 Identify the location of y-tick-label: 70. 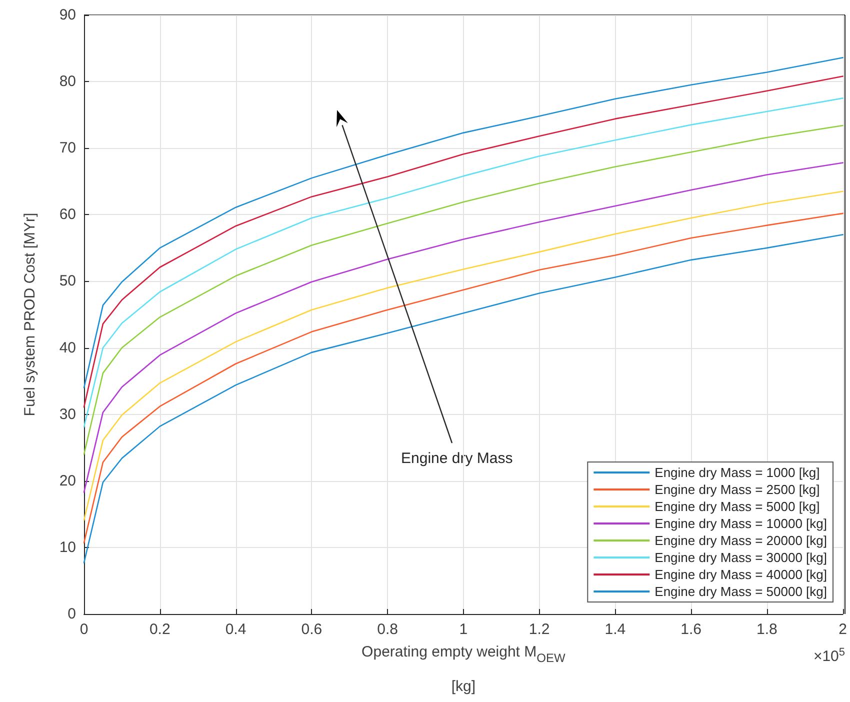
(67, 148).